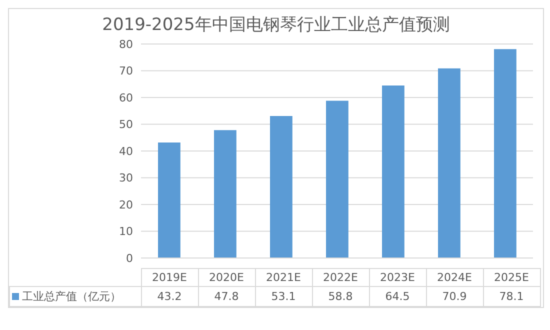 The image size is (550, 330). I want to click on x-tick-label: 2024E, so click(454, 277).